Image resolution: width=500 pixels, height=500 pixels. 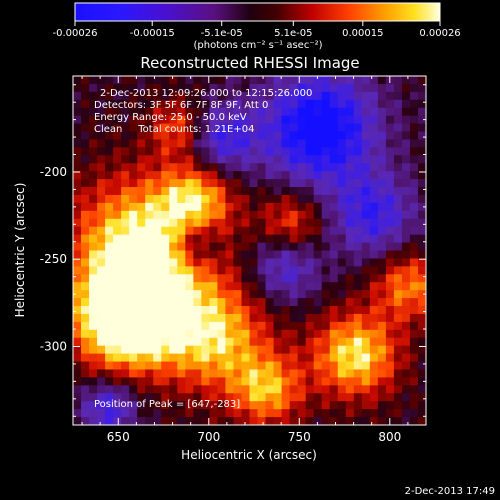 What do you see at coordinates (53, 259) in the screenshot?
I see `y-tick-label: -250` at bounding box center [53, 259].